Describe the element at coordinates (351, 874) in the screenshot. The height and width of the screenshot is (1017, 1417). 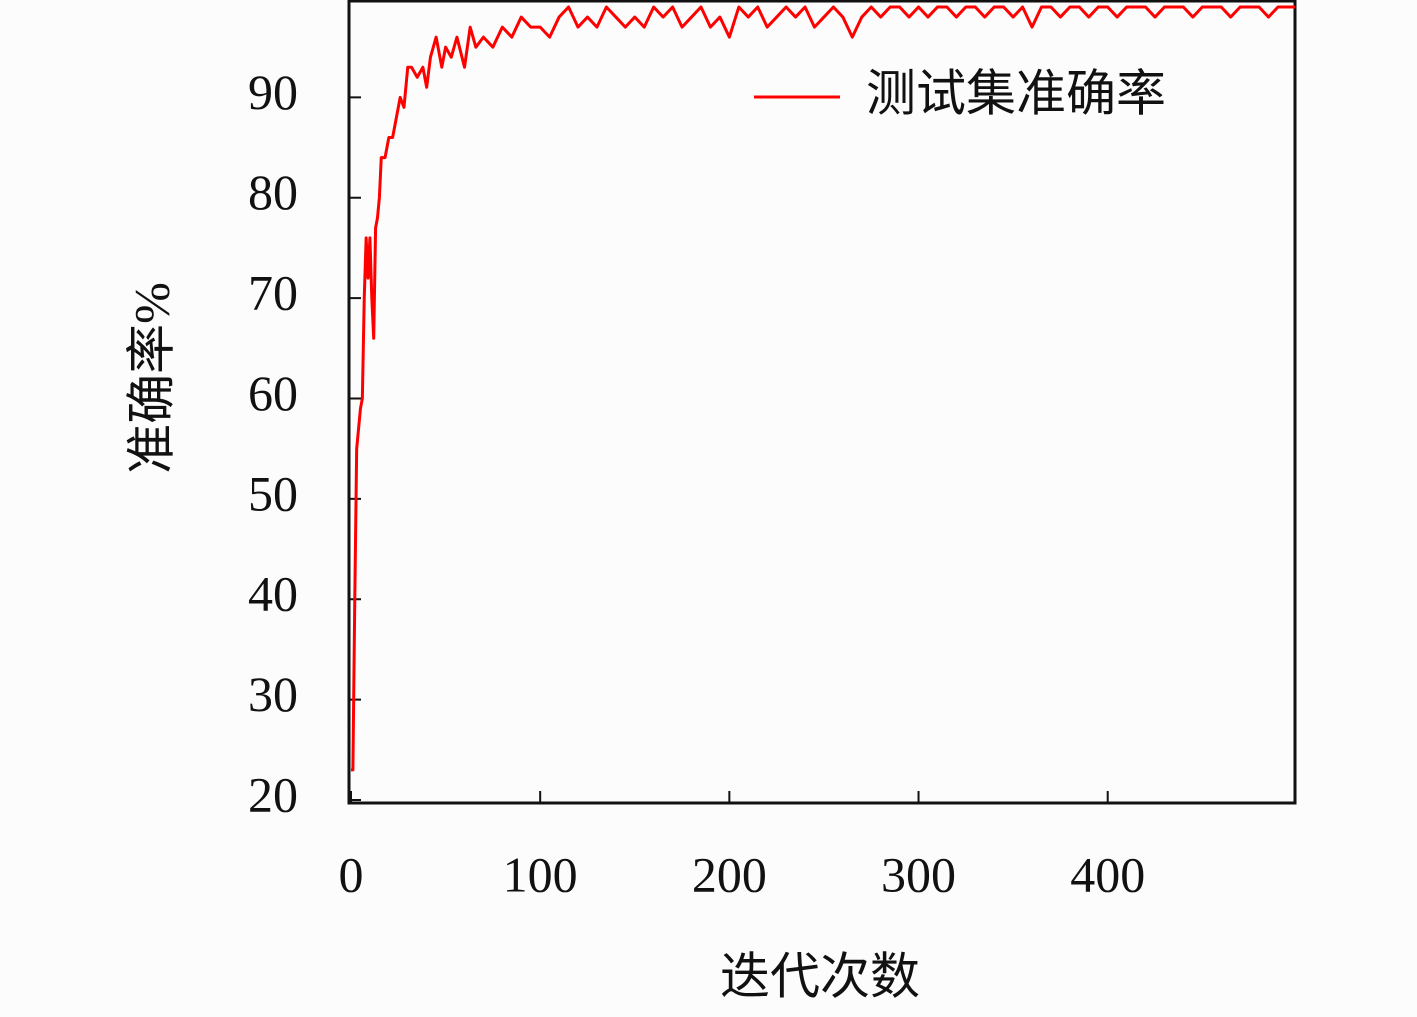
I see `x-tick-label: 0` at that location.